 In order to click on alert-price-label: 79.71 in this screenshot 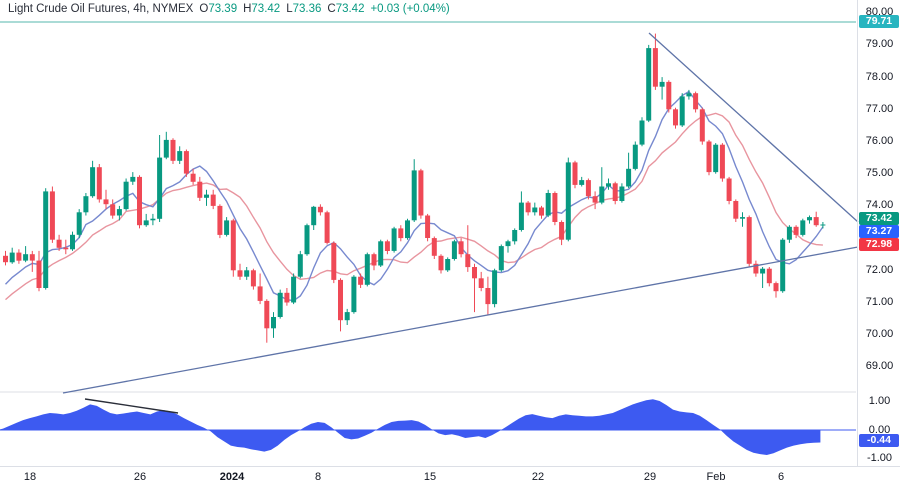, I will do `click(879, 21)`.